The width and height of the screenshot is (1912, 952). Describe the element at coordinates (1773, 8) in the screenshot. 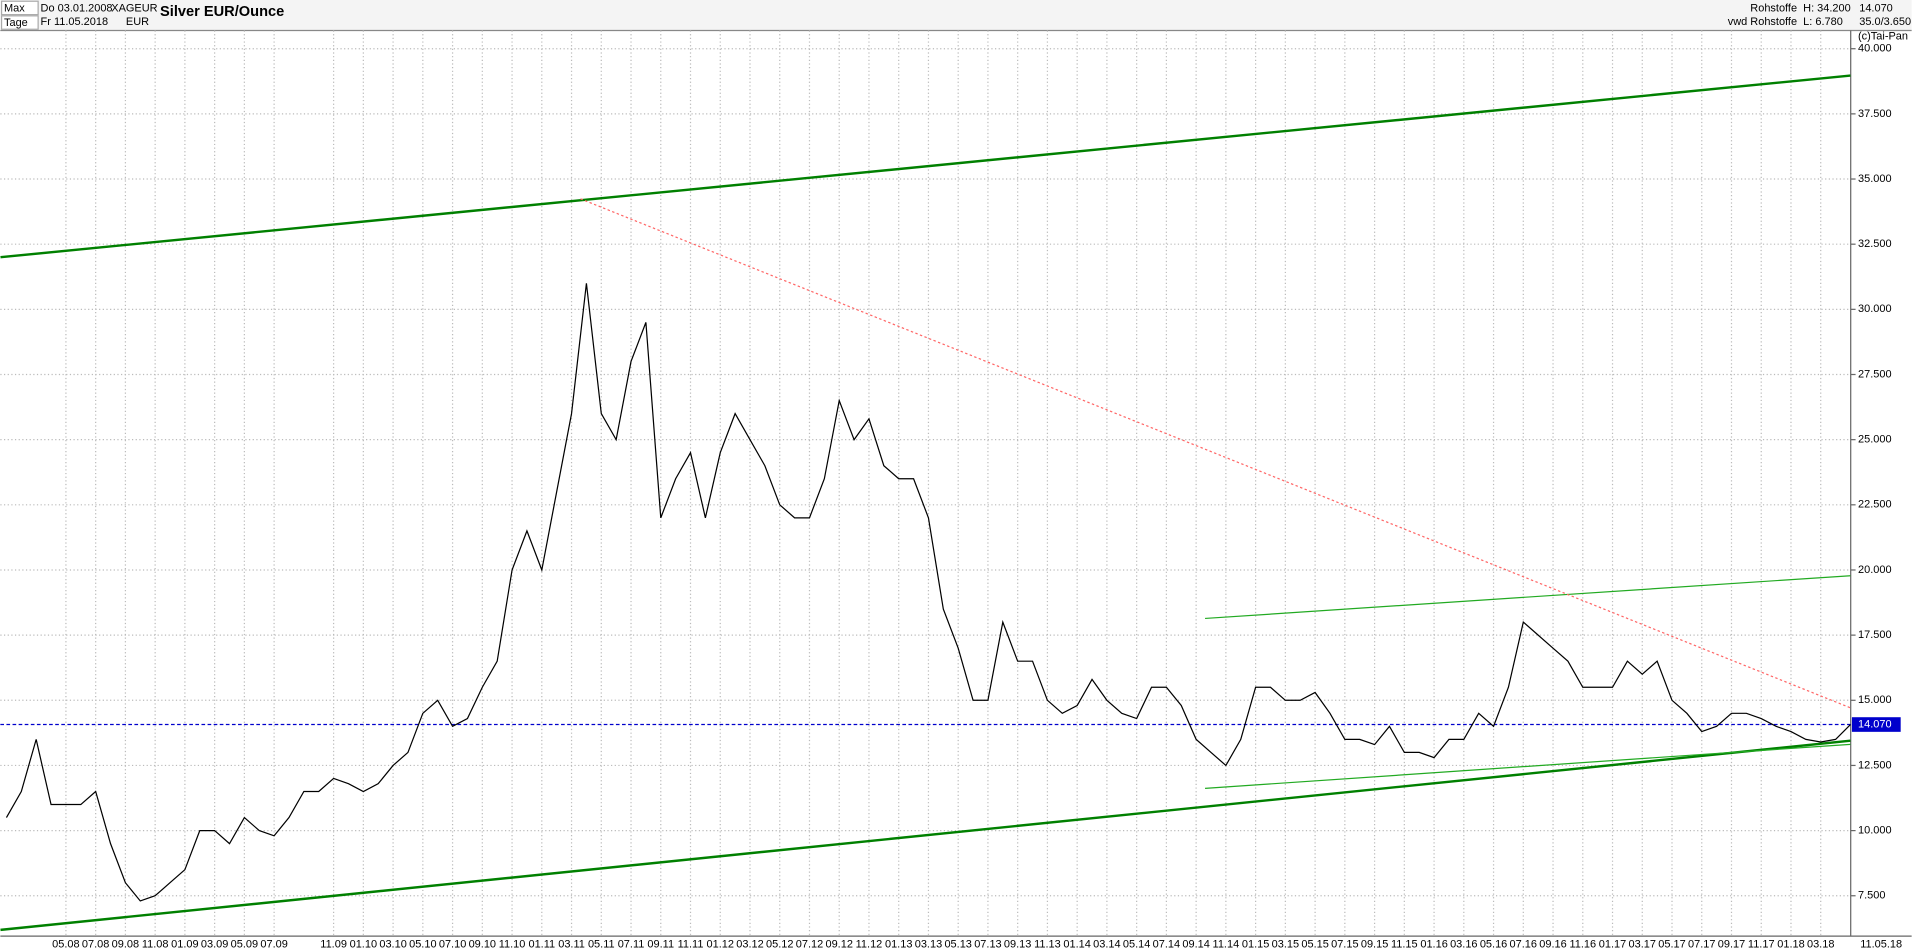

I see `group: Rohstoffe` at that location.